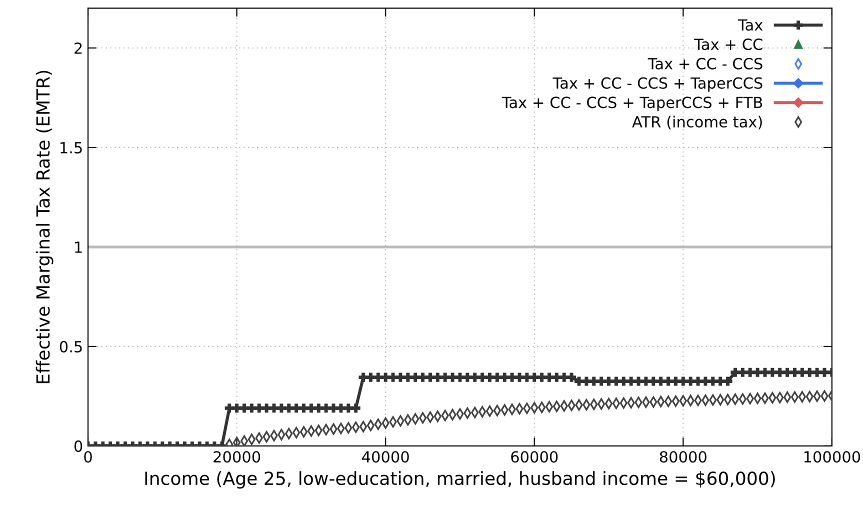  What do you see at coordinates (78, 247) in the screenshot?
I see `y-tick-label: 1` at bounding box center [78, 247].